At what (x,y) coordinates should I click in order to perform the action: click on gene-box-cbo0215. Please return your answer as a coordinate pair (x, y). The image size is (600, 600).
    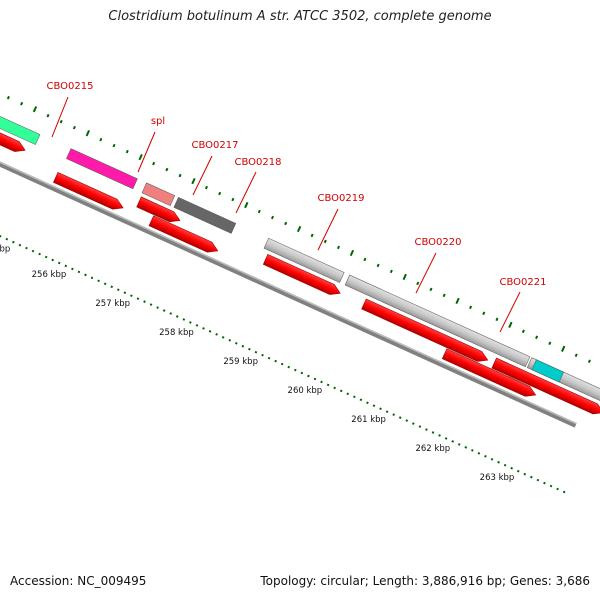
    Looking at the image, I should click on (20, 112).